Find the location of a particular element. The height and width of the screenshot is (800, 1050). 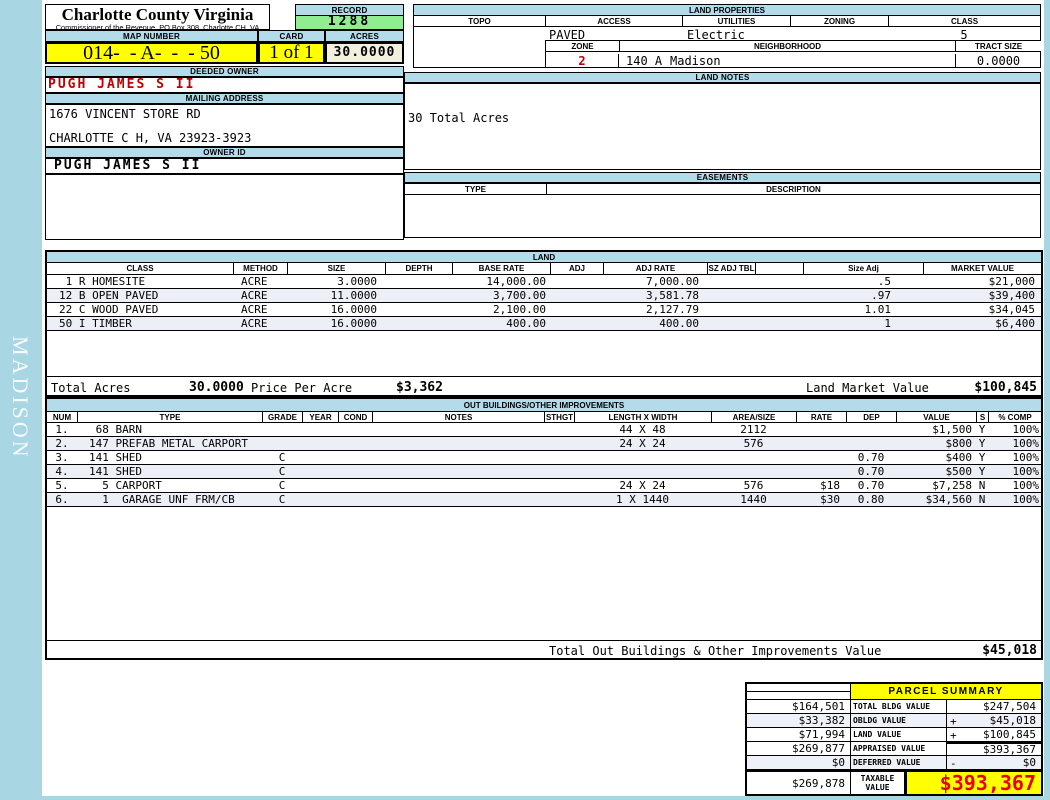

ob-cell: 5. is located at coordinates (62, 485).